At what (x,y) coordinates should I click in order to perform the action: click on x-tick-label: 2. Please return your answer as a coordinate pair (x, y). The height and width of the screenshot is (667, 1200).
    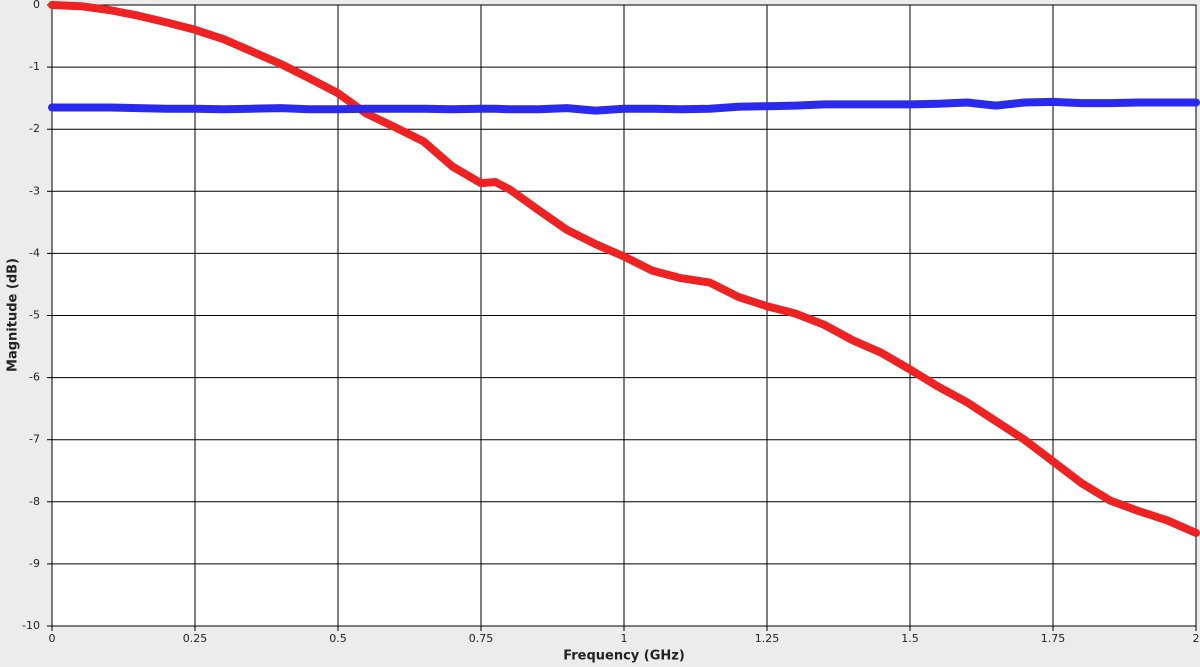
    Looking at the image, I should click on (1196, 638).